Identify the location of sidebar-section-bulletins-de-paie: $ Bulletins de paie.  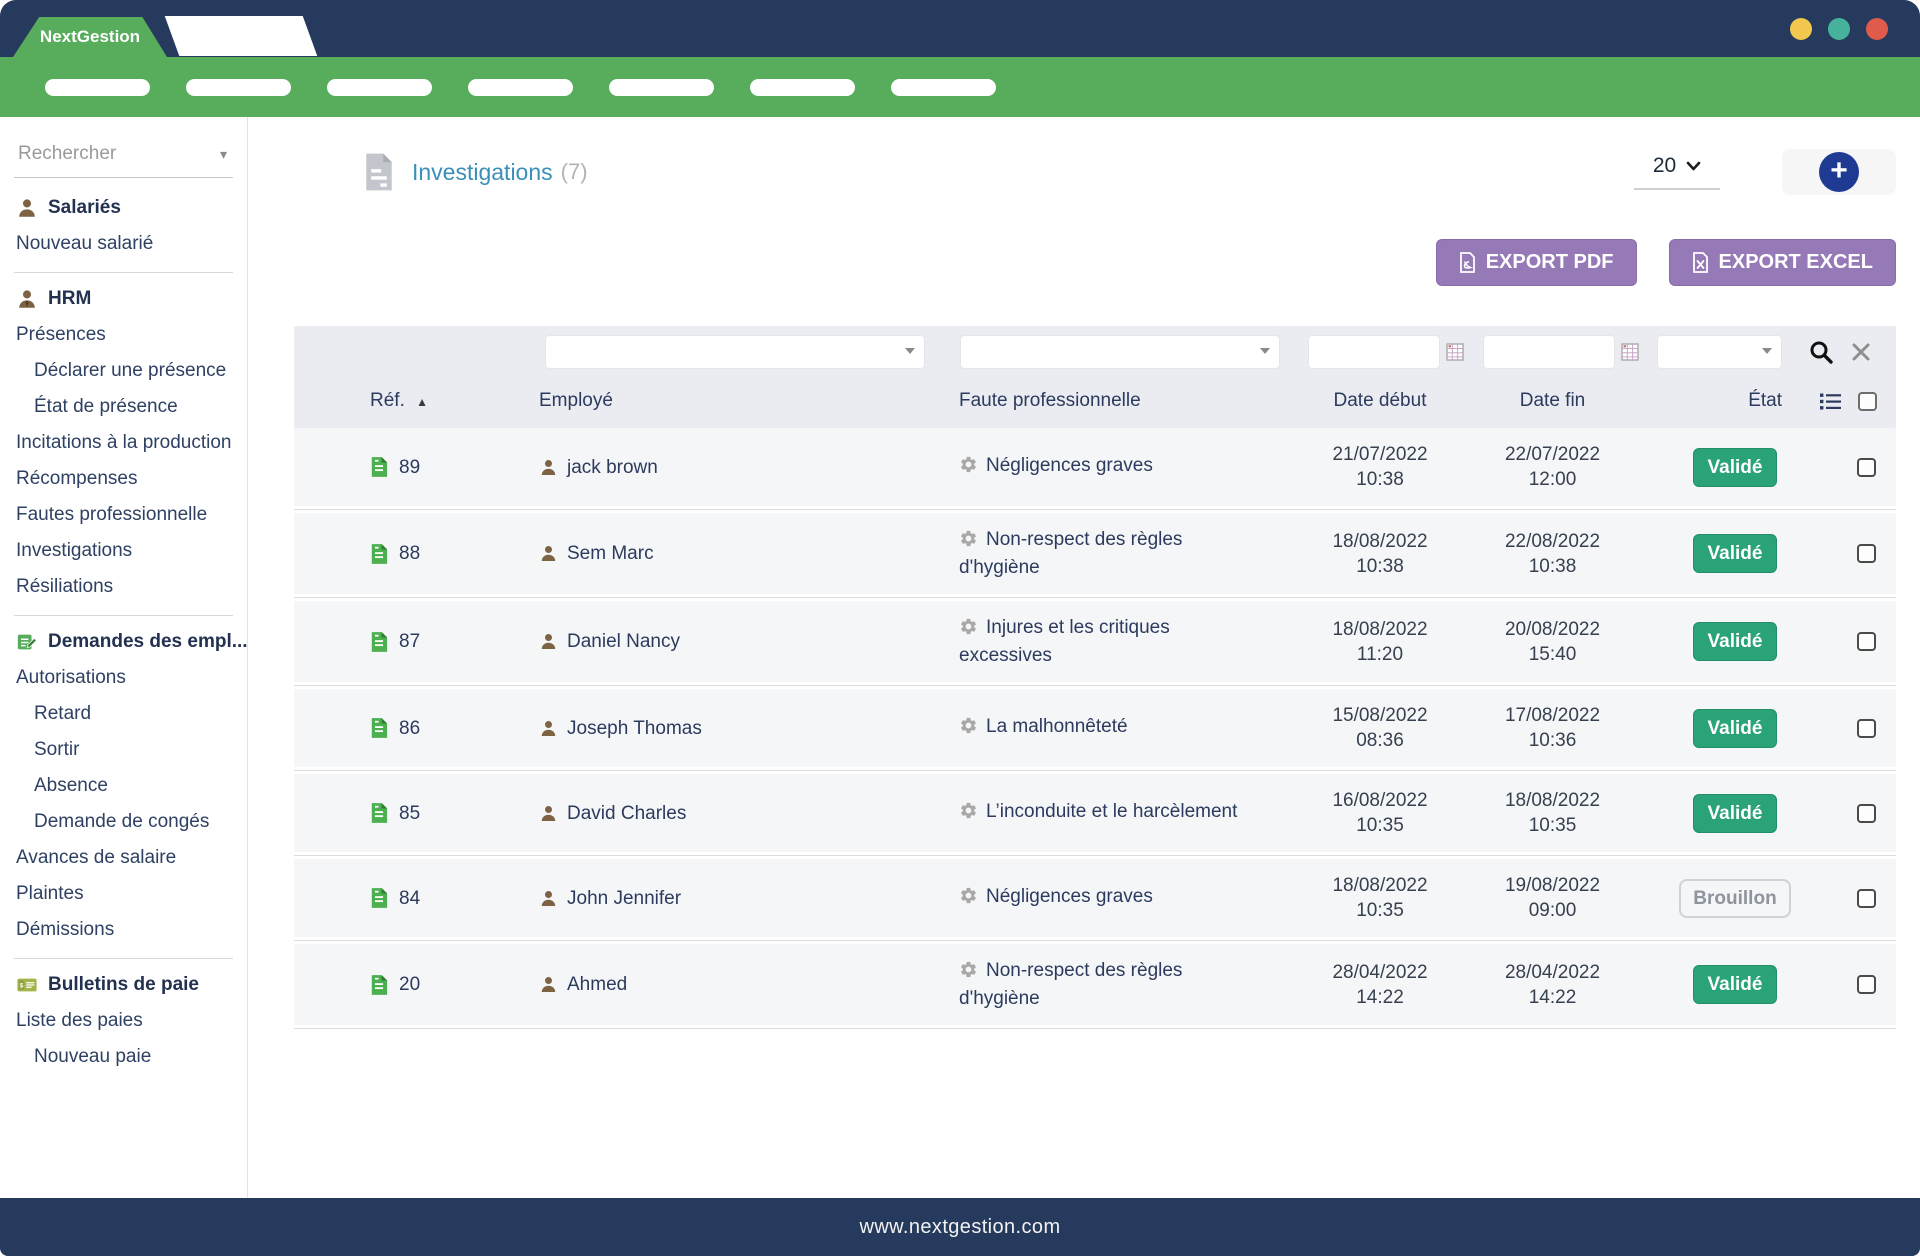
(123, 984).